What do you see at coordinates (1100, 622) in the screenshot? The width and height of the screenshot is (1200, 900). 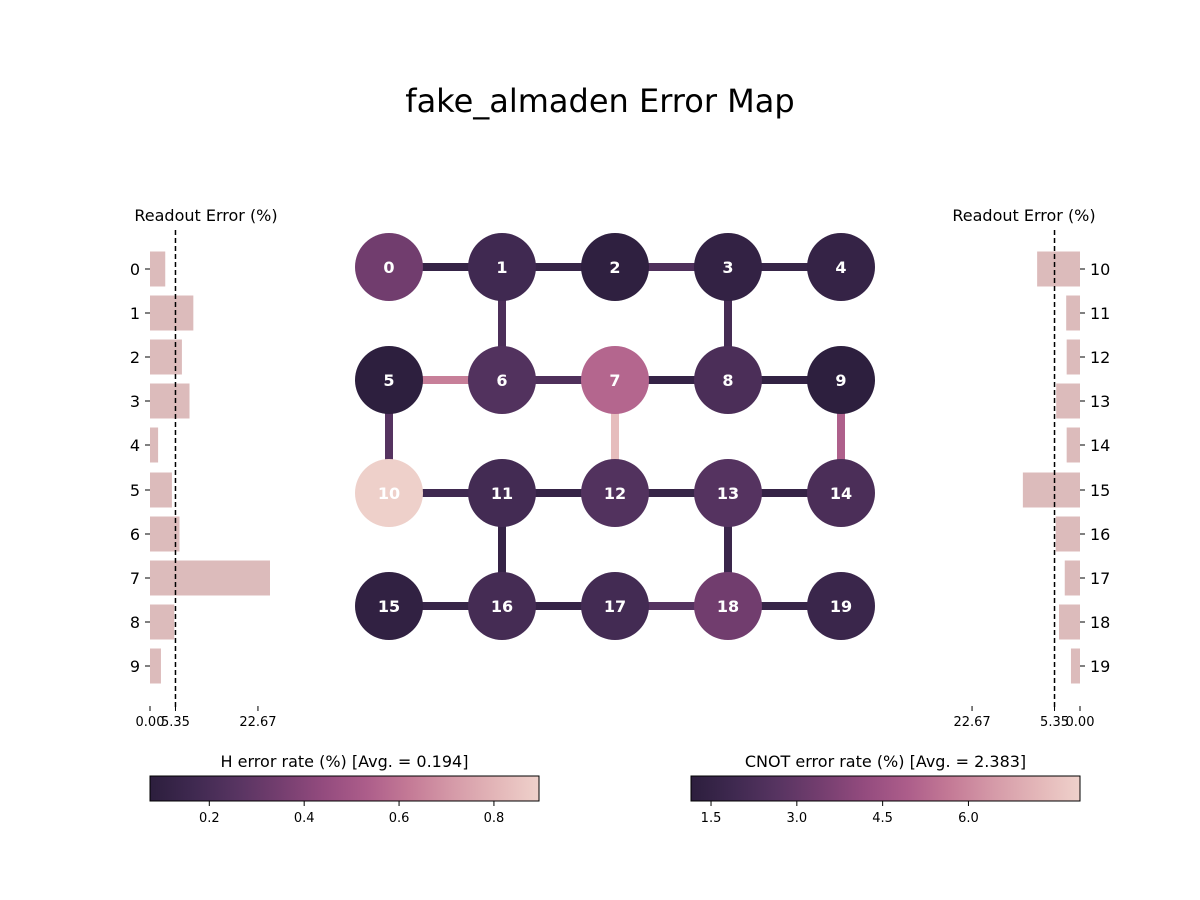 I see `y-tick-label-18: 18` at bounding box center [1100, 622].